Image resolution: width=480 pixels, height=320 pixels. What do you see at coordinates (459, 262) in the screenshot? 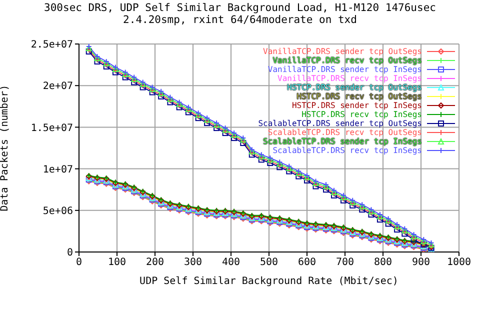
I see `x-tick-label: 1000` at bounding box center [459, 262].